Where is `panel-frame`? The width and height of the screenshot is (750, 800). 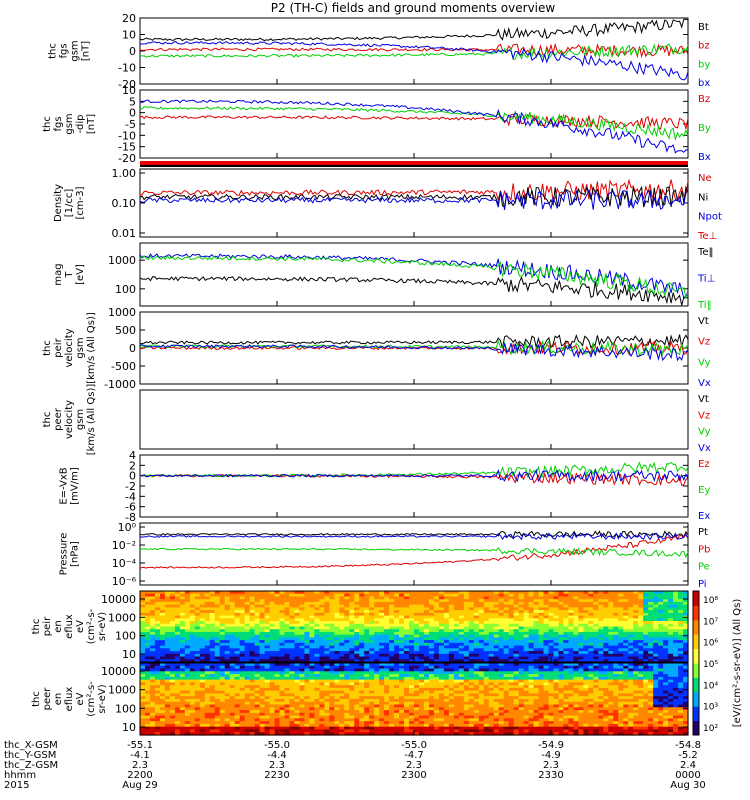
panel-frame is located at coordinates (414, 419).